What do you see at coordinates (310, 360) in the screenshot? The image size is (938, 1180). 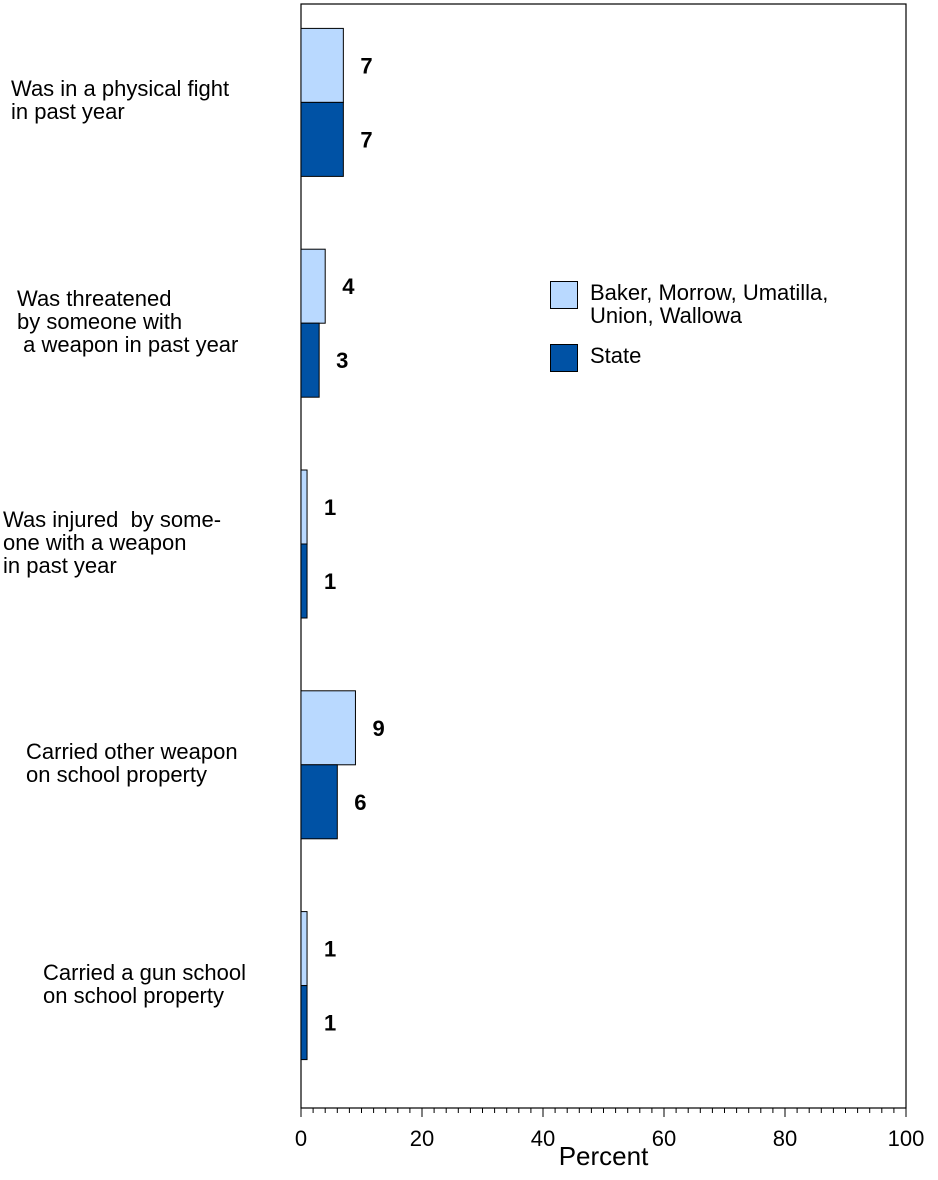 I see `bar-s1-c1` at bounding box center [310, 360].